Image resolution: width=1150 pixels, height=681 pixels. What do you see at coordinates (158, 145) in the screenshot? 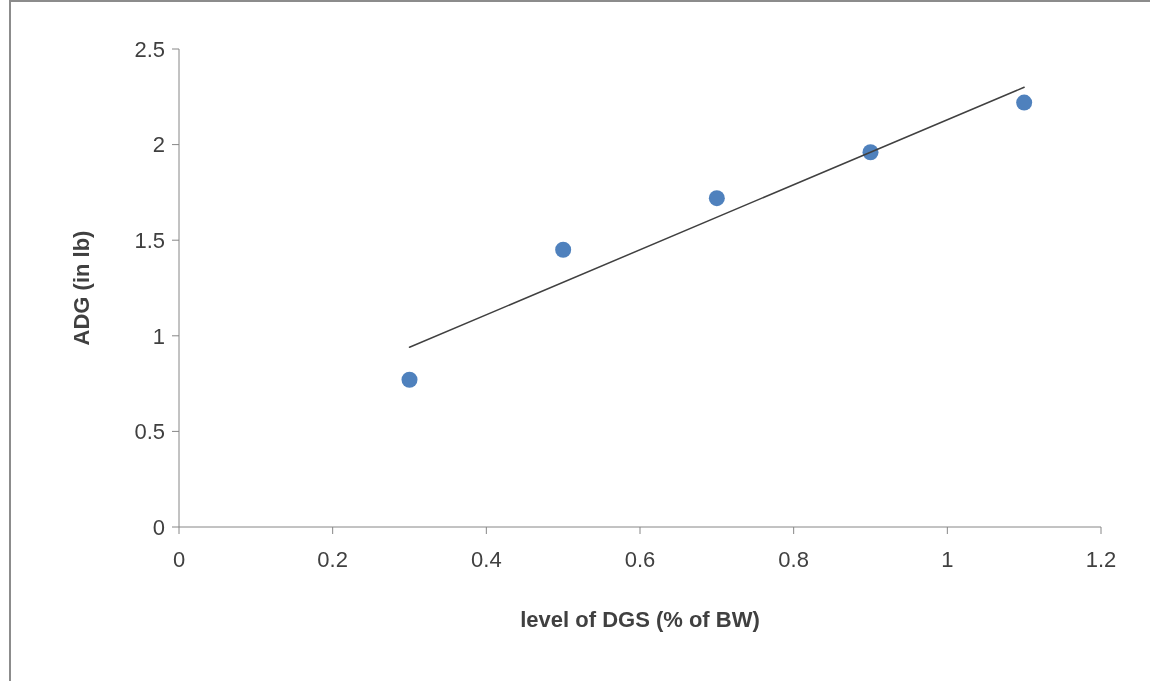
I see `y-tick-label: 2` at bounding box center [158, 145].